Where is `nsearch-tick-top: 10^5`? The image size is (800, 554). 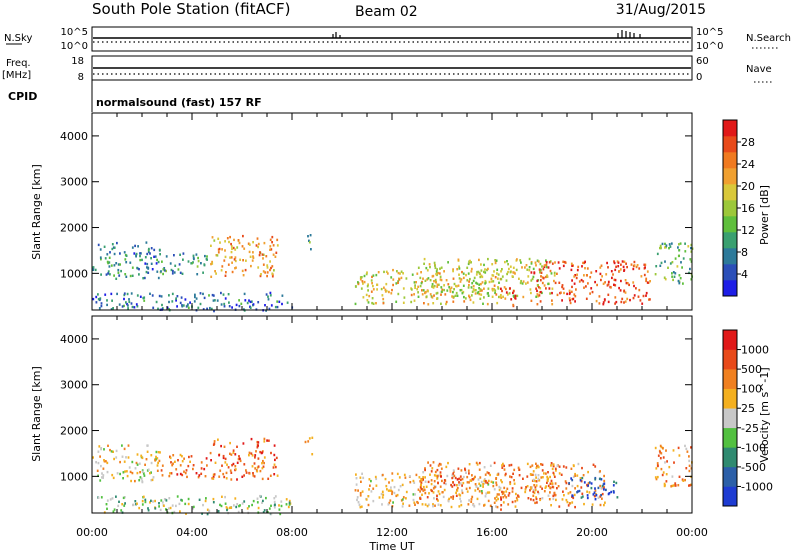
nsearch-tick-top: 10^5 is located at coordinates (709, 32).